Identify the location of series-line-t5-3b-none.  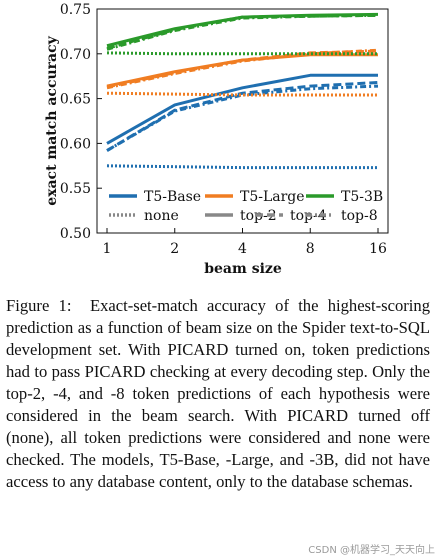
(242, 53).